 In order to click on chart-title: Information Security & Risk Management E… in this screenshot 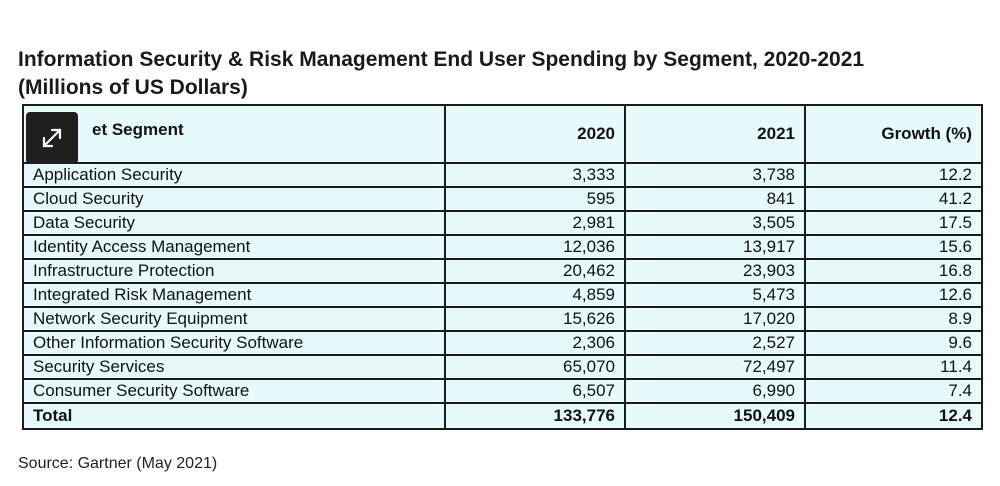, I will do `click(505, 74)`.